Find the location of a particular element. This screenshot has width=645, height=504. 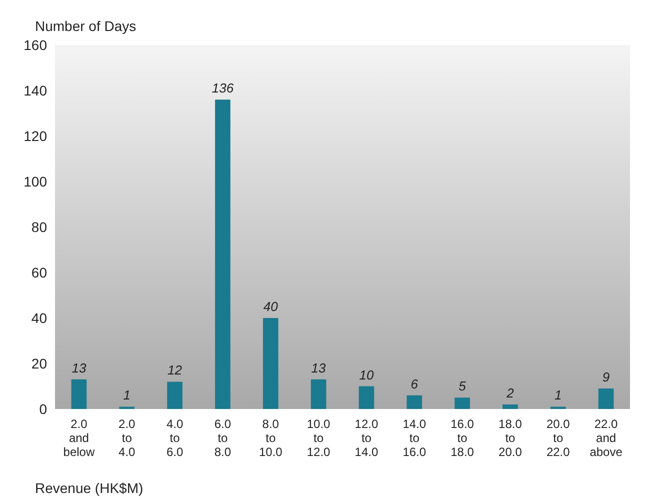

x-tick-label: 12.0 to 14.0 is located at coordinates (366, 438).